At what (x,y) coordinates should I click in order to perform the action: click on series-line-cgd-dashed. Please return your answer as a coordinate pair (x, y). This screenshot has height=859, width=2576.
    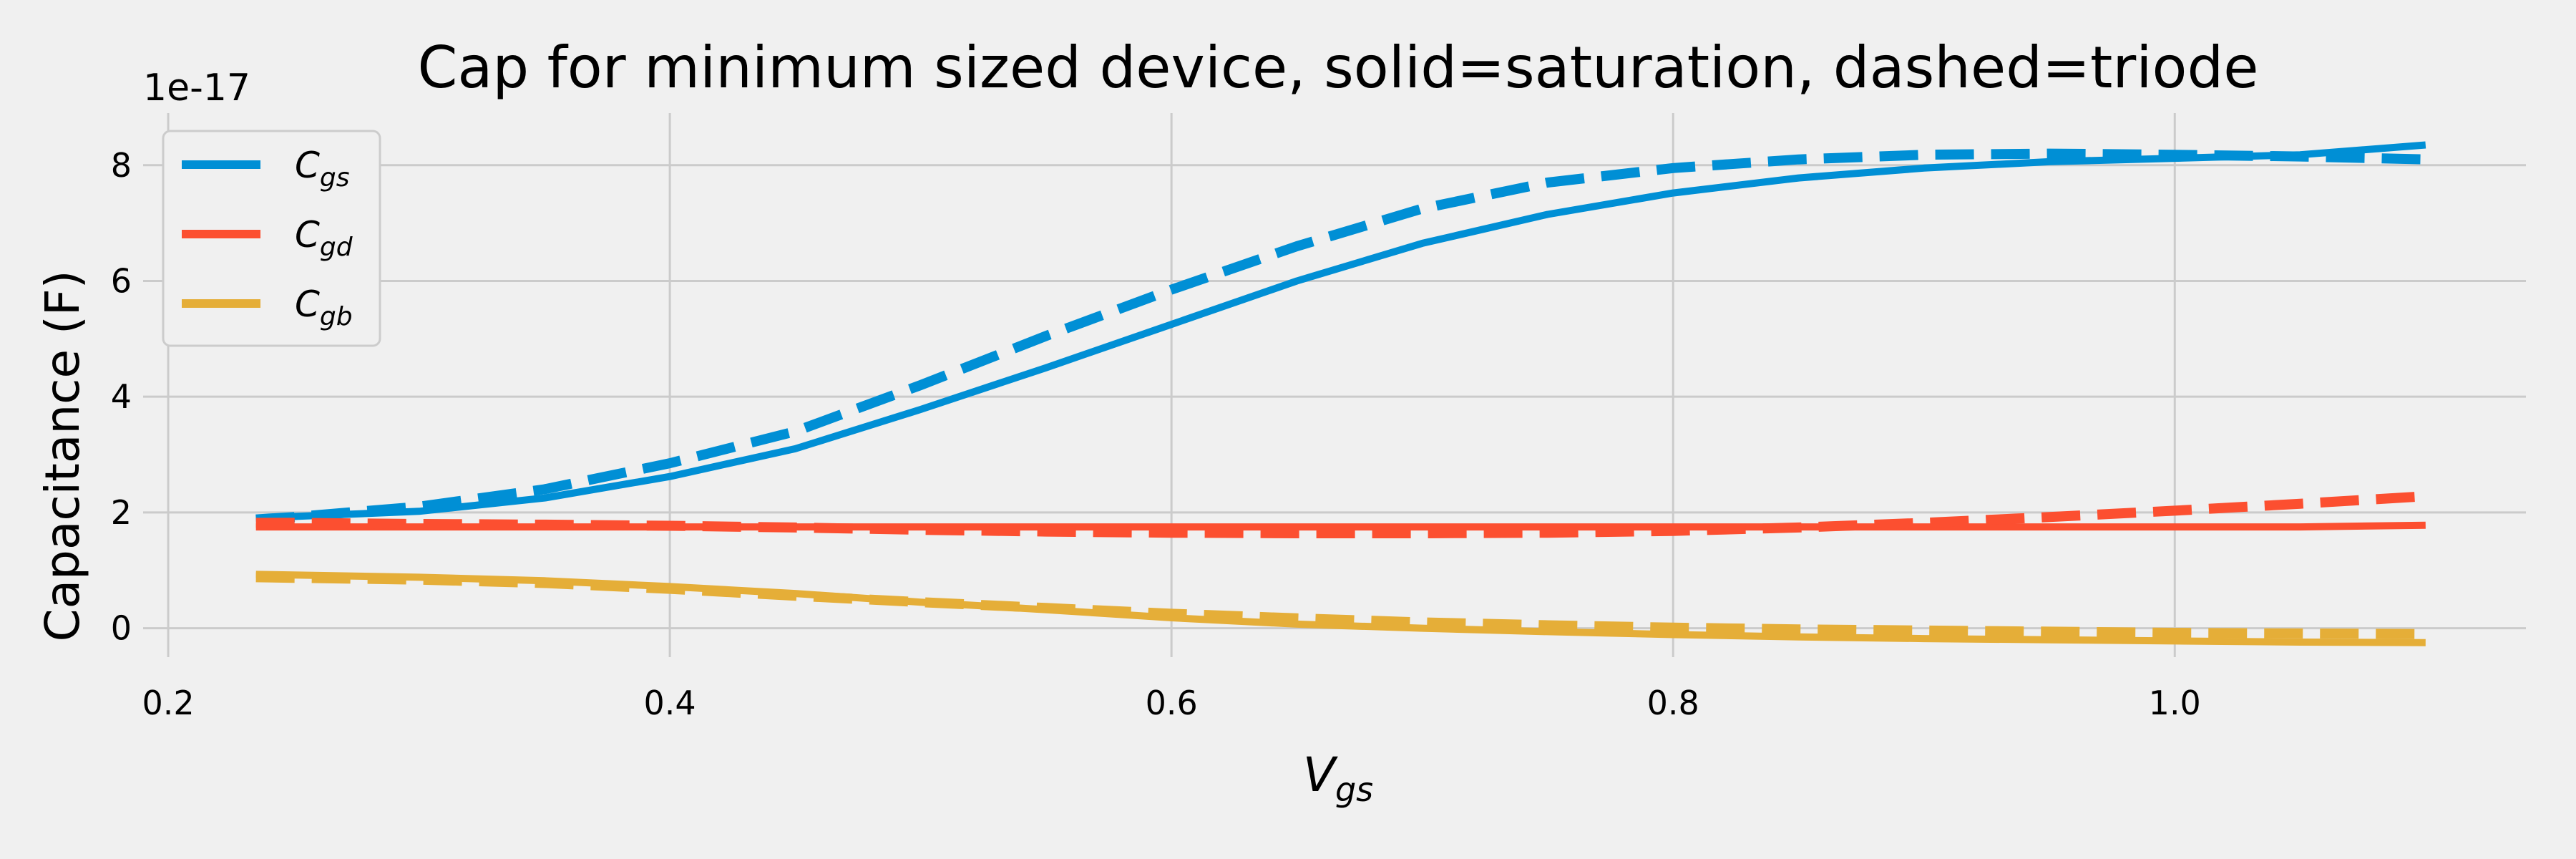
    Looking at the image, I should click on (1340, 514).